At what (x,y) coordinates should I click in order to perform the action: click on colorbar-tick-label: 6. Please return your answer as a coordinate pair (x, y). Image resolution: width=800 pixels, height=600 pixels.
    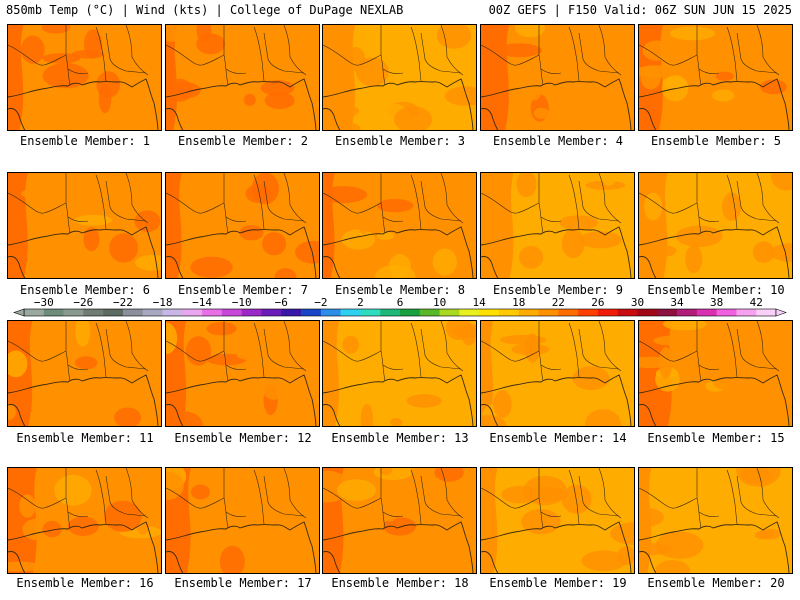
    Looking at the image, I should click on (400, 302).